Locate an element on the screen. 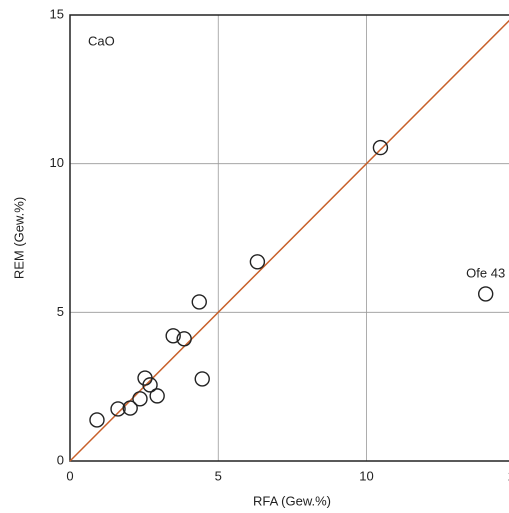  x-tick-label: 5 is located at coordinates (218, 475).